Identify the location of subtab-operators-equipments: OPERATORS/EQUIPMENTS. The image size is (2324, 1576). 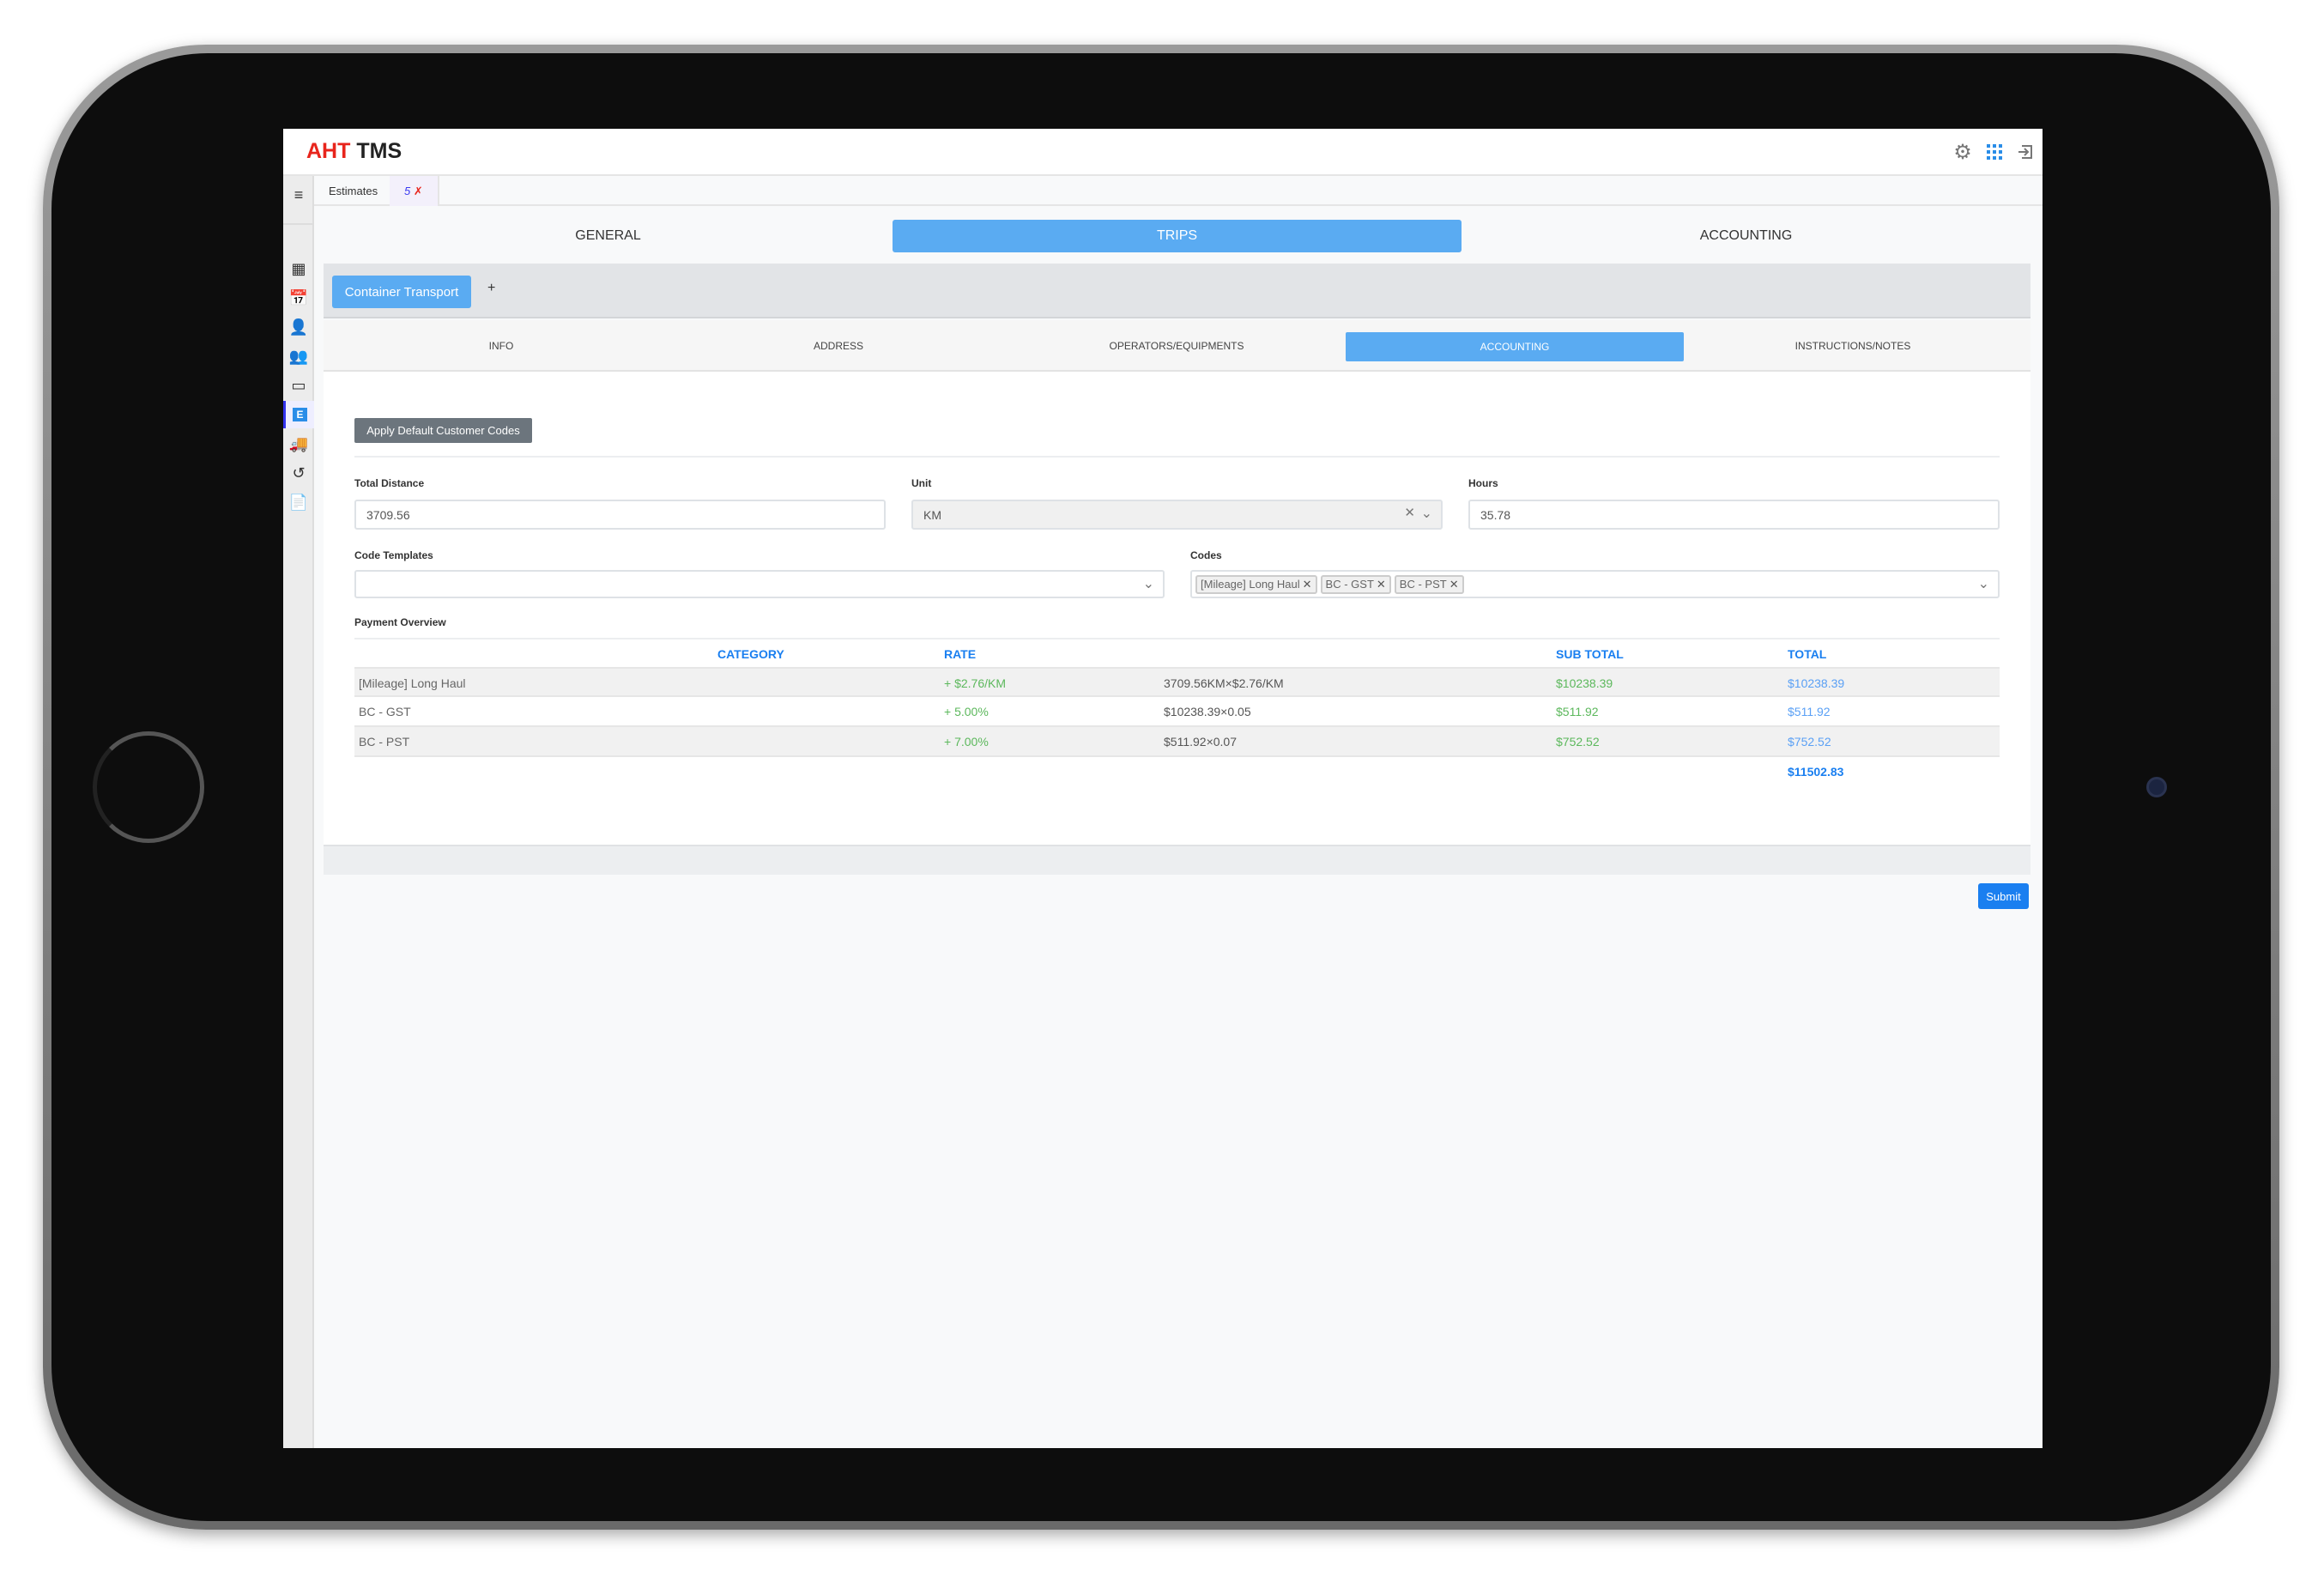
(1176, 346).